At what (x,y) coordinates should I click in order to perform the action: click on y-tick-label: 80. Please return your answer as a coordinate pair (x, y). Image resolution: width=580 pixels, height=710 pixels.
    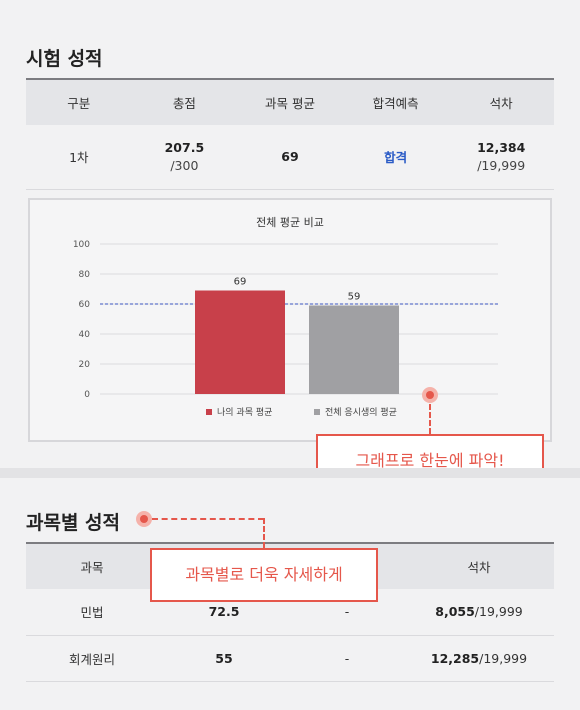
    Looking at the image, I should click on (85, 275).